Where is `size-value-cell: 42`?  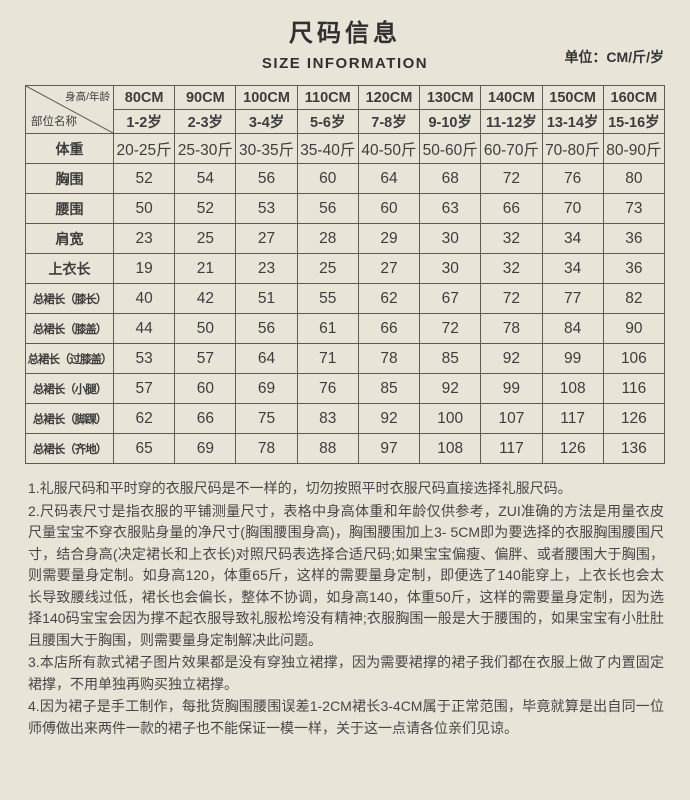 size-value-cell: 42 is located at coordinates (205, 298).